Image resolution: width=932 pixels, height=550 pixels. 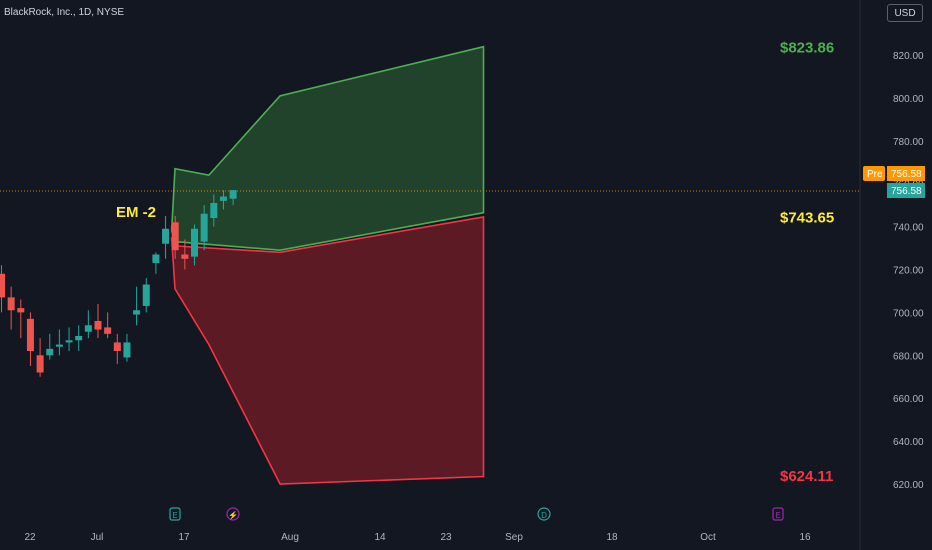 I want to click on y-tick-label: 720.00, so click(x=908, y=271).